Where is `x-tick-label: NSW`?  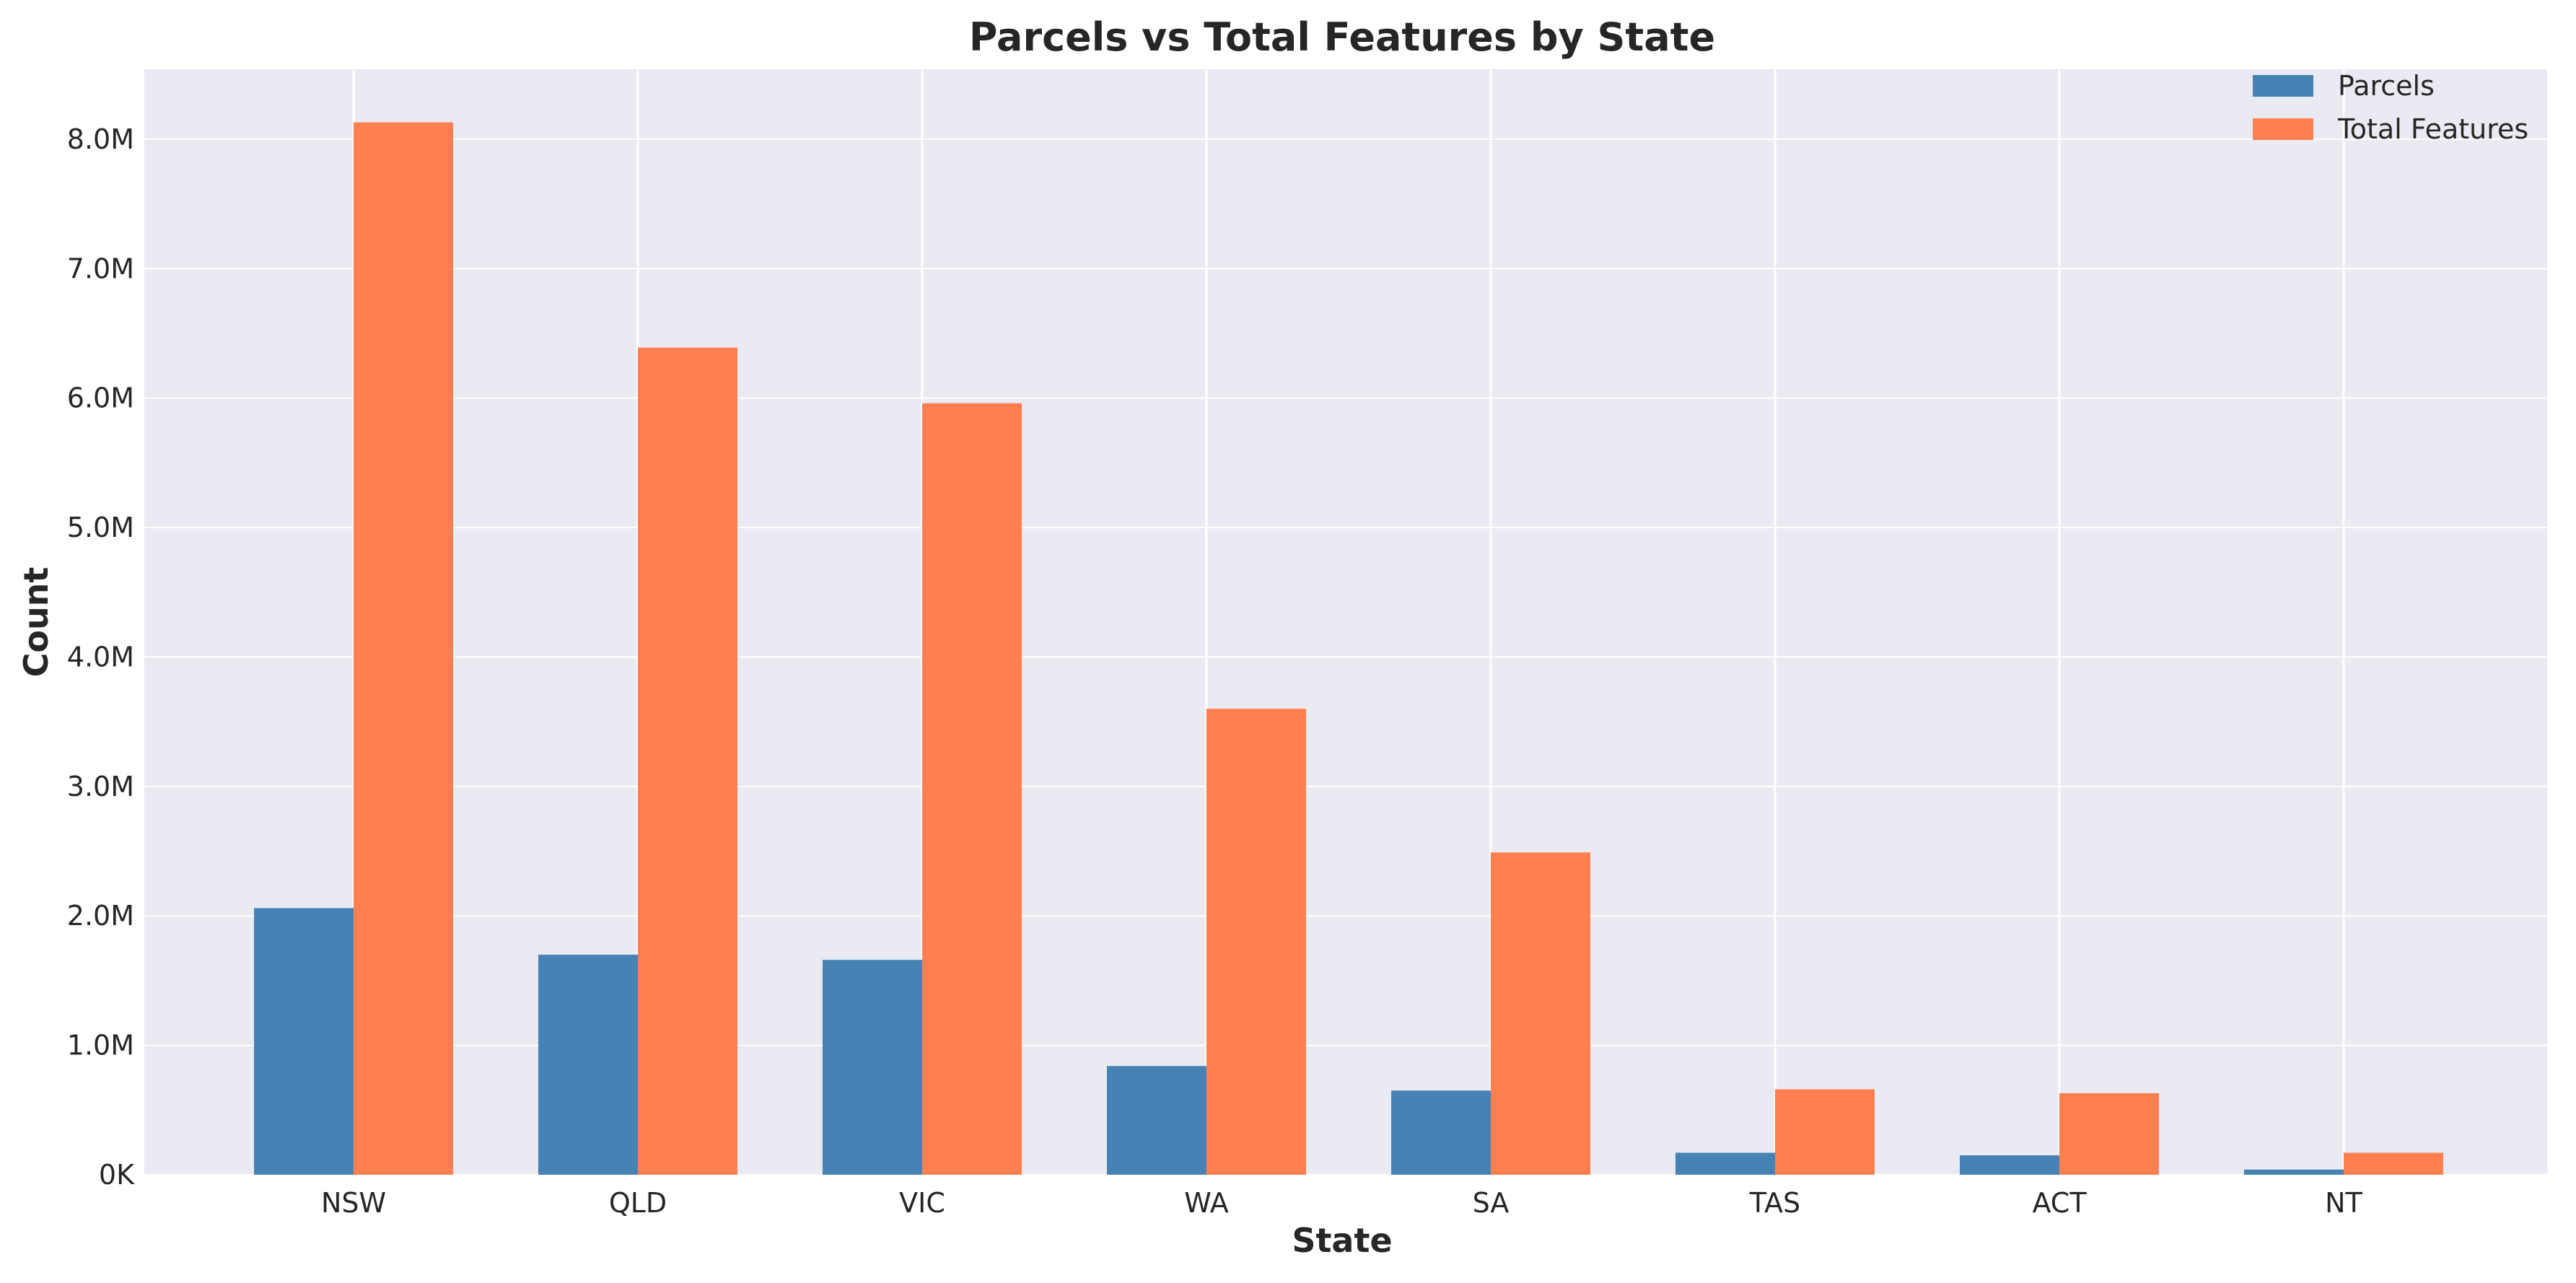
x-tick-label: NSW is located at coordinates (353, 1203).